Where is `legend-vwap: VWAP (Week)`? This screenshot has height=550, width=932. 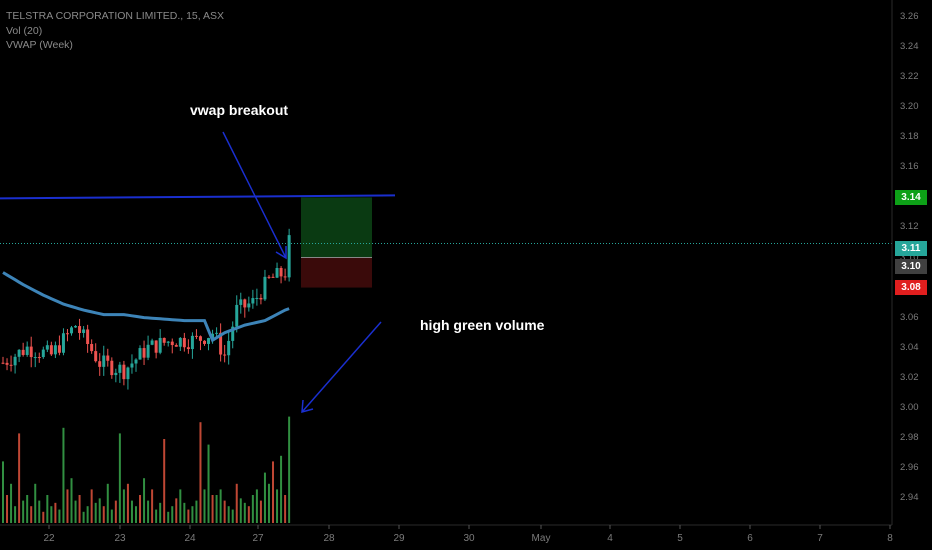
legend-vwap: VWAP (Week) is located at coordinates (39, 45).